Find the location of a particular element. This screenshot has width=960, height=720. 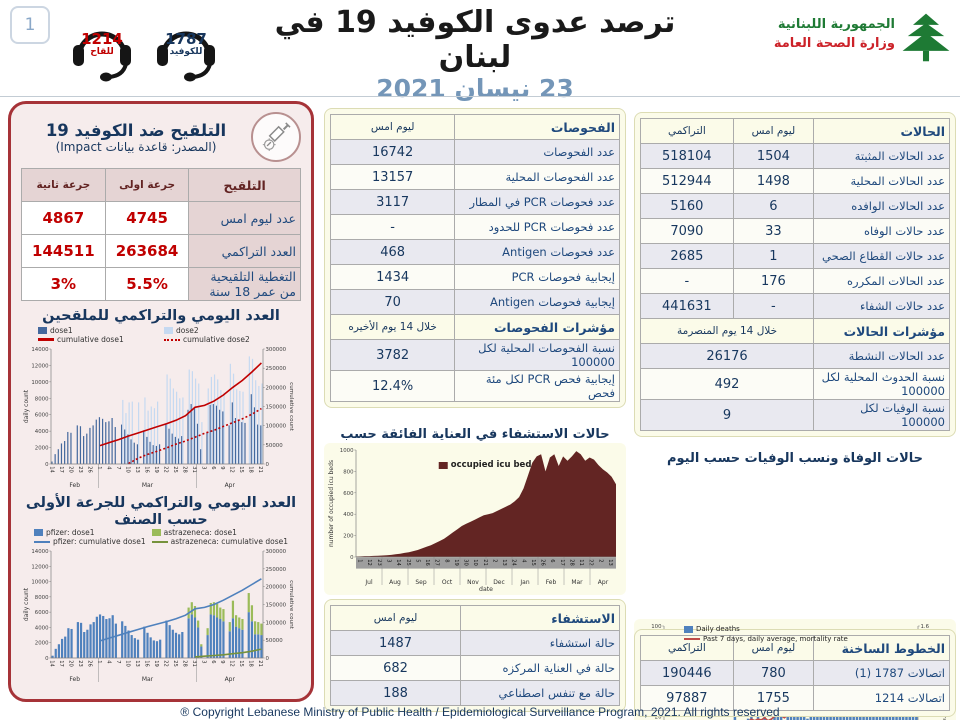

svg-text: 250000 is located at coordinates (276, 570).